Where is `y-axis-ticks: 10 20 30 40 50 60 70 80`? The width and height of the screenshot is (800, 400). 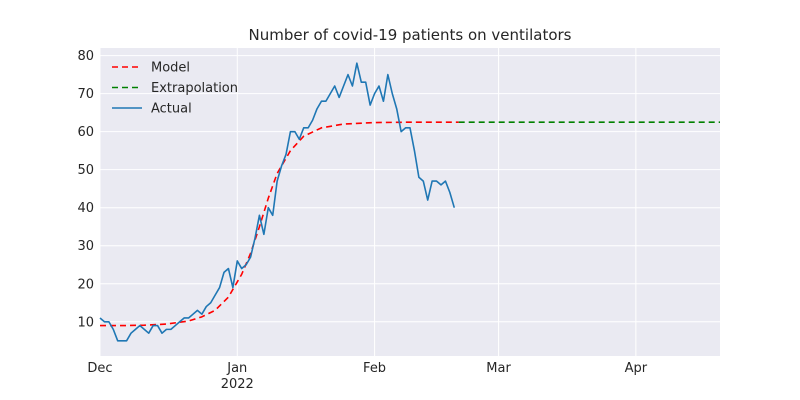 y-axis-ticks: 10 20 30 40 50 60 70 80 is located at coordinates (85, 189).